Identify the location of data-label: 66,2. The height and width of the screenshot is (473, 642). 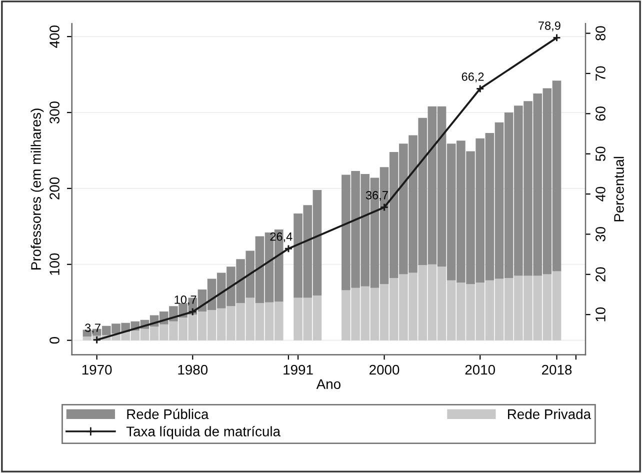
(473, 77).